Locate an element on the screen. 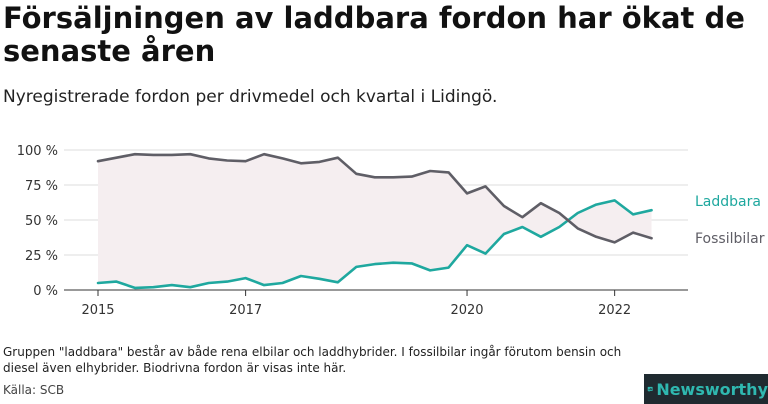  brand-badge: Newsworthy is located at coordinates (706, 389).